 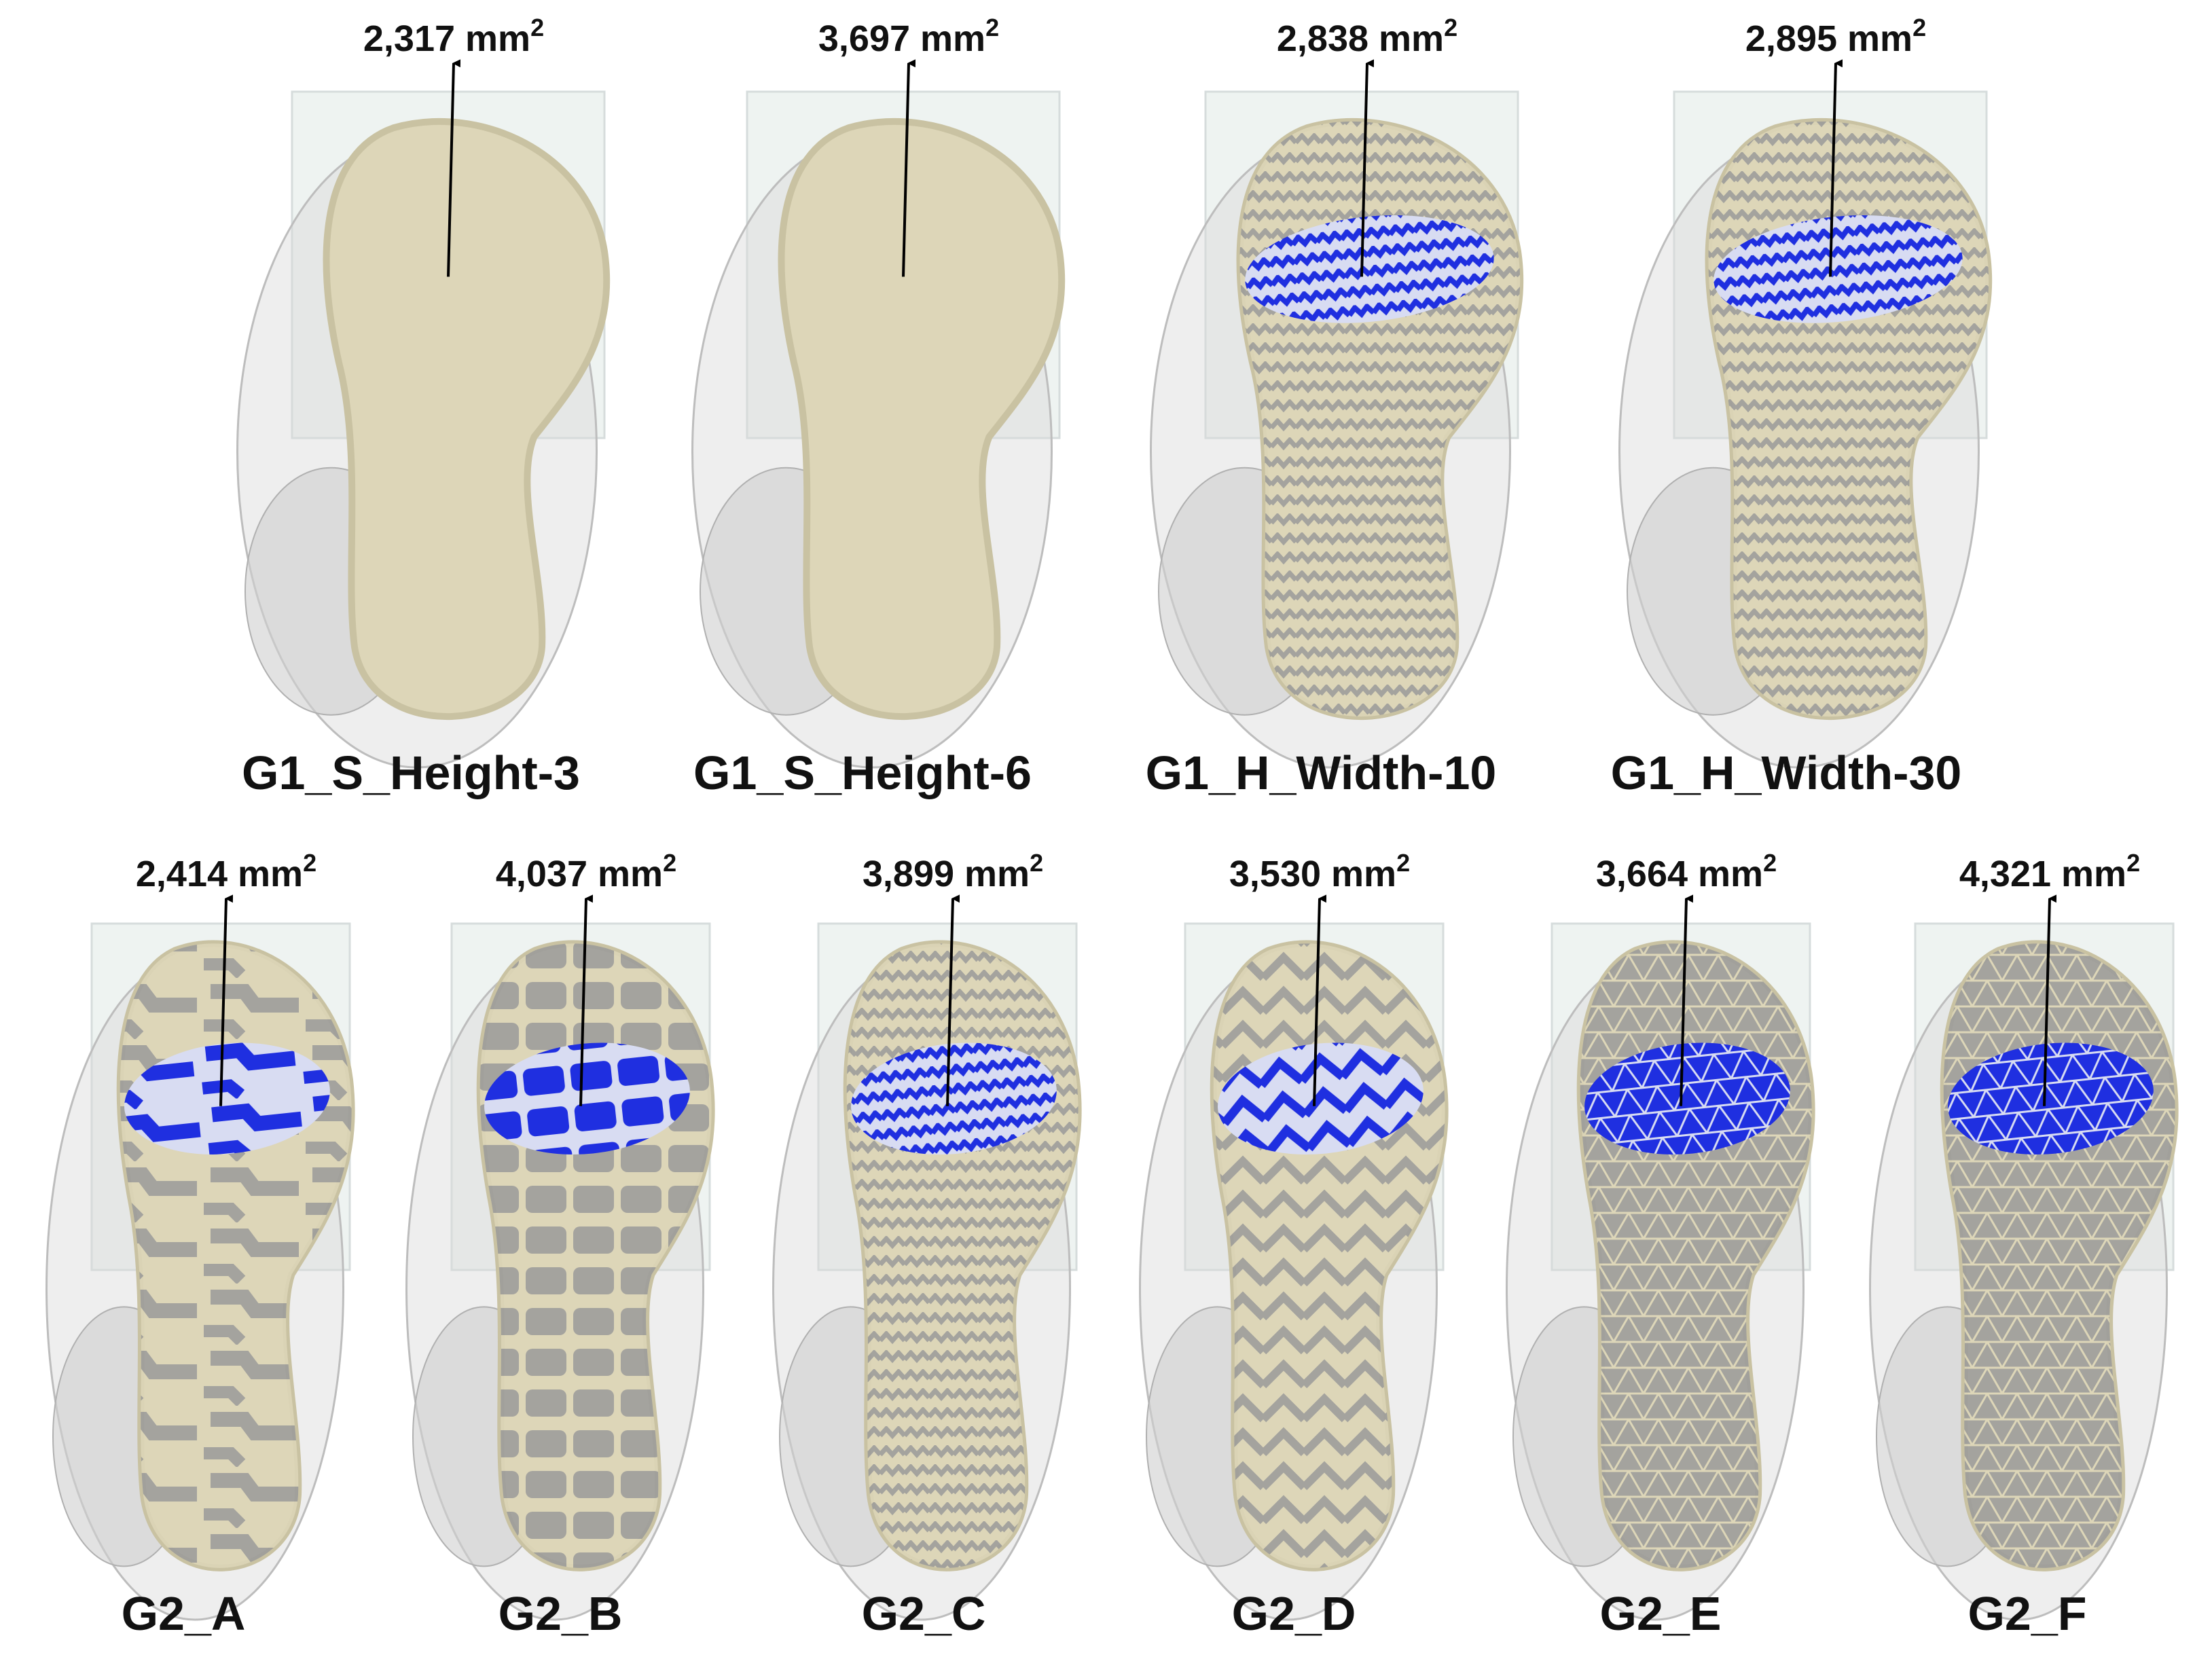 What do you see at coordinates (1294, 1613) in the screenshot?
I see `pattern-name-label: G2_D` at bounding box center [1294, 1613].